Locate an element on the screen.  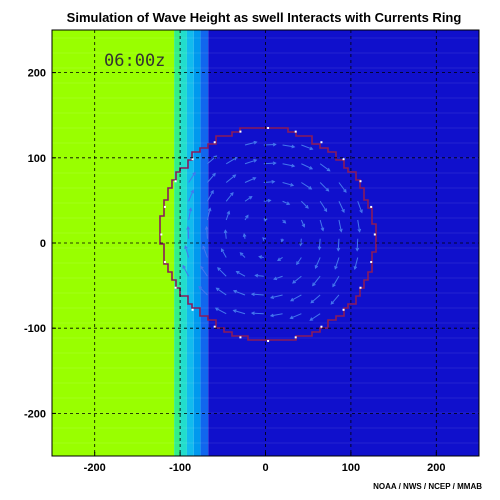
current-vectors is located at coordinates (272, 230).